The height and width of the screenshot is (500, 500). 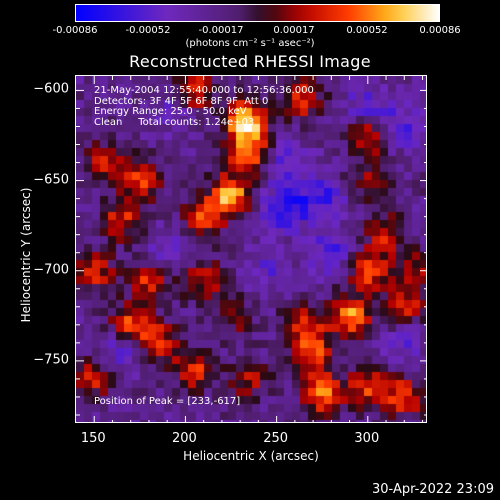 I want to click on time-range-text: 21-May-2004 12:55:40.000 to 12:56:36.000, so click(x=204, y=90).